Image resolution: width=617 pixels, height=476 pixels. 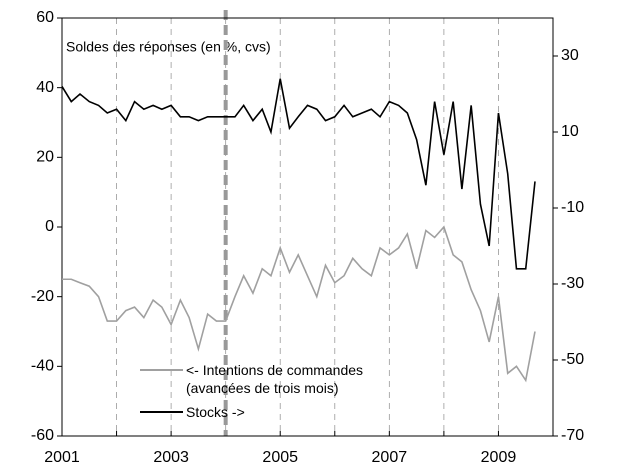 I want to click on chart-subtitle: Soldes des réponses (en %, cvs), so click(x=168, y=47).